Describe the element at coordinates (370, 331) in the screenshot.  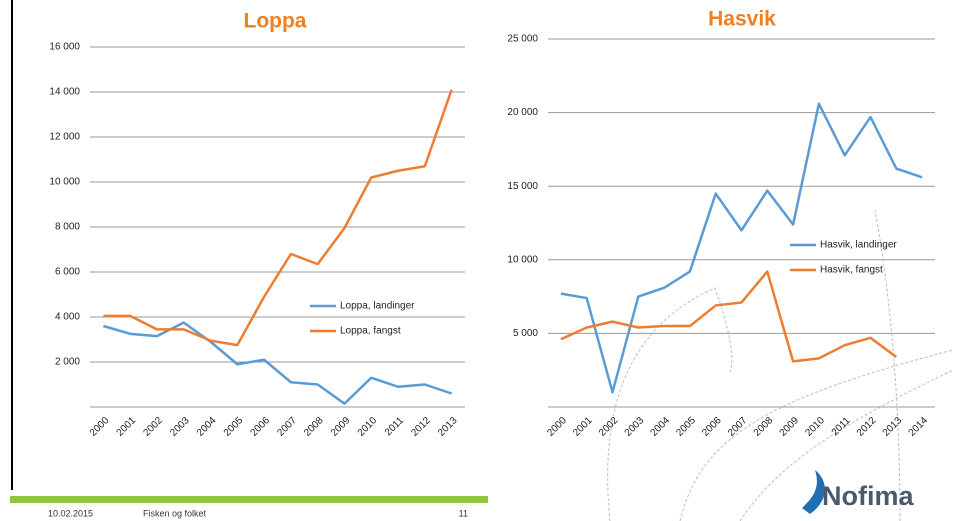
I see `legend-label: Loppa, fangst` at that location.